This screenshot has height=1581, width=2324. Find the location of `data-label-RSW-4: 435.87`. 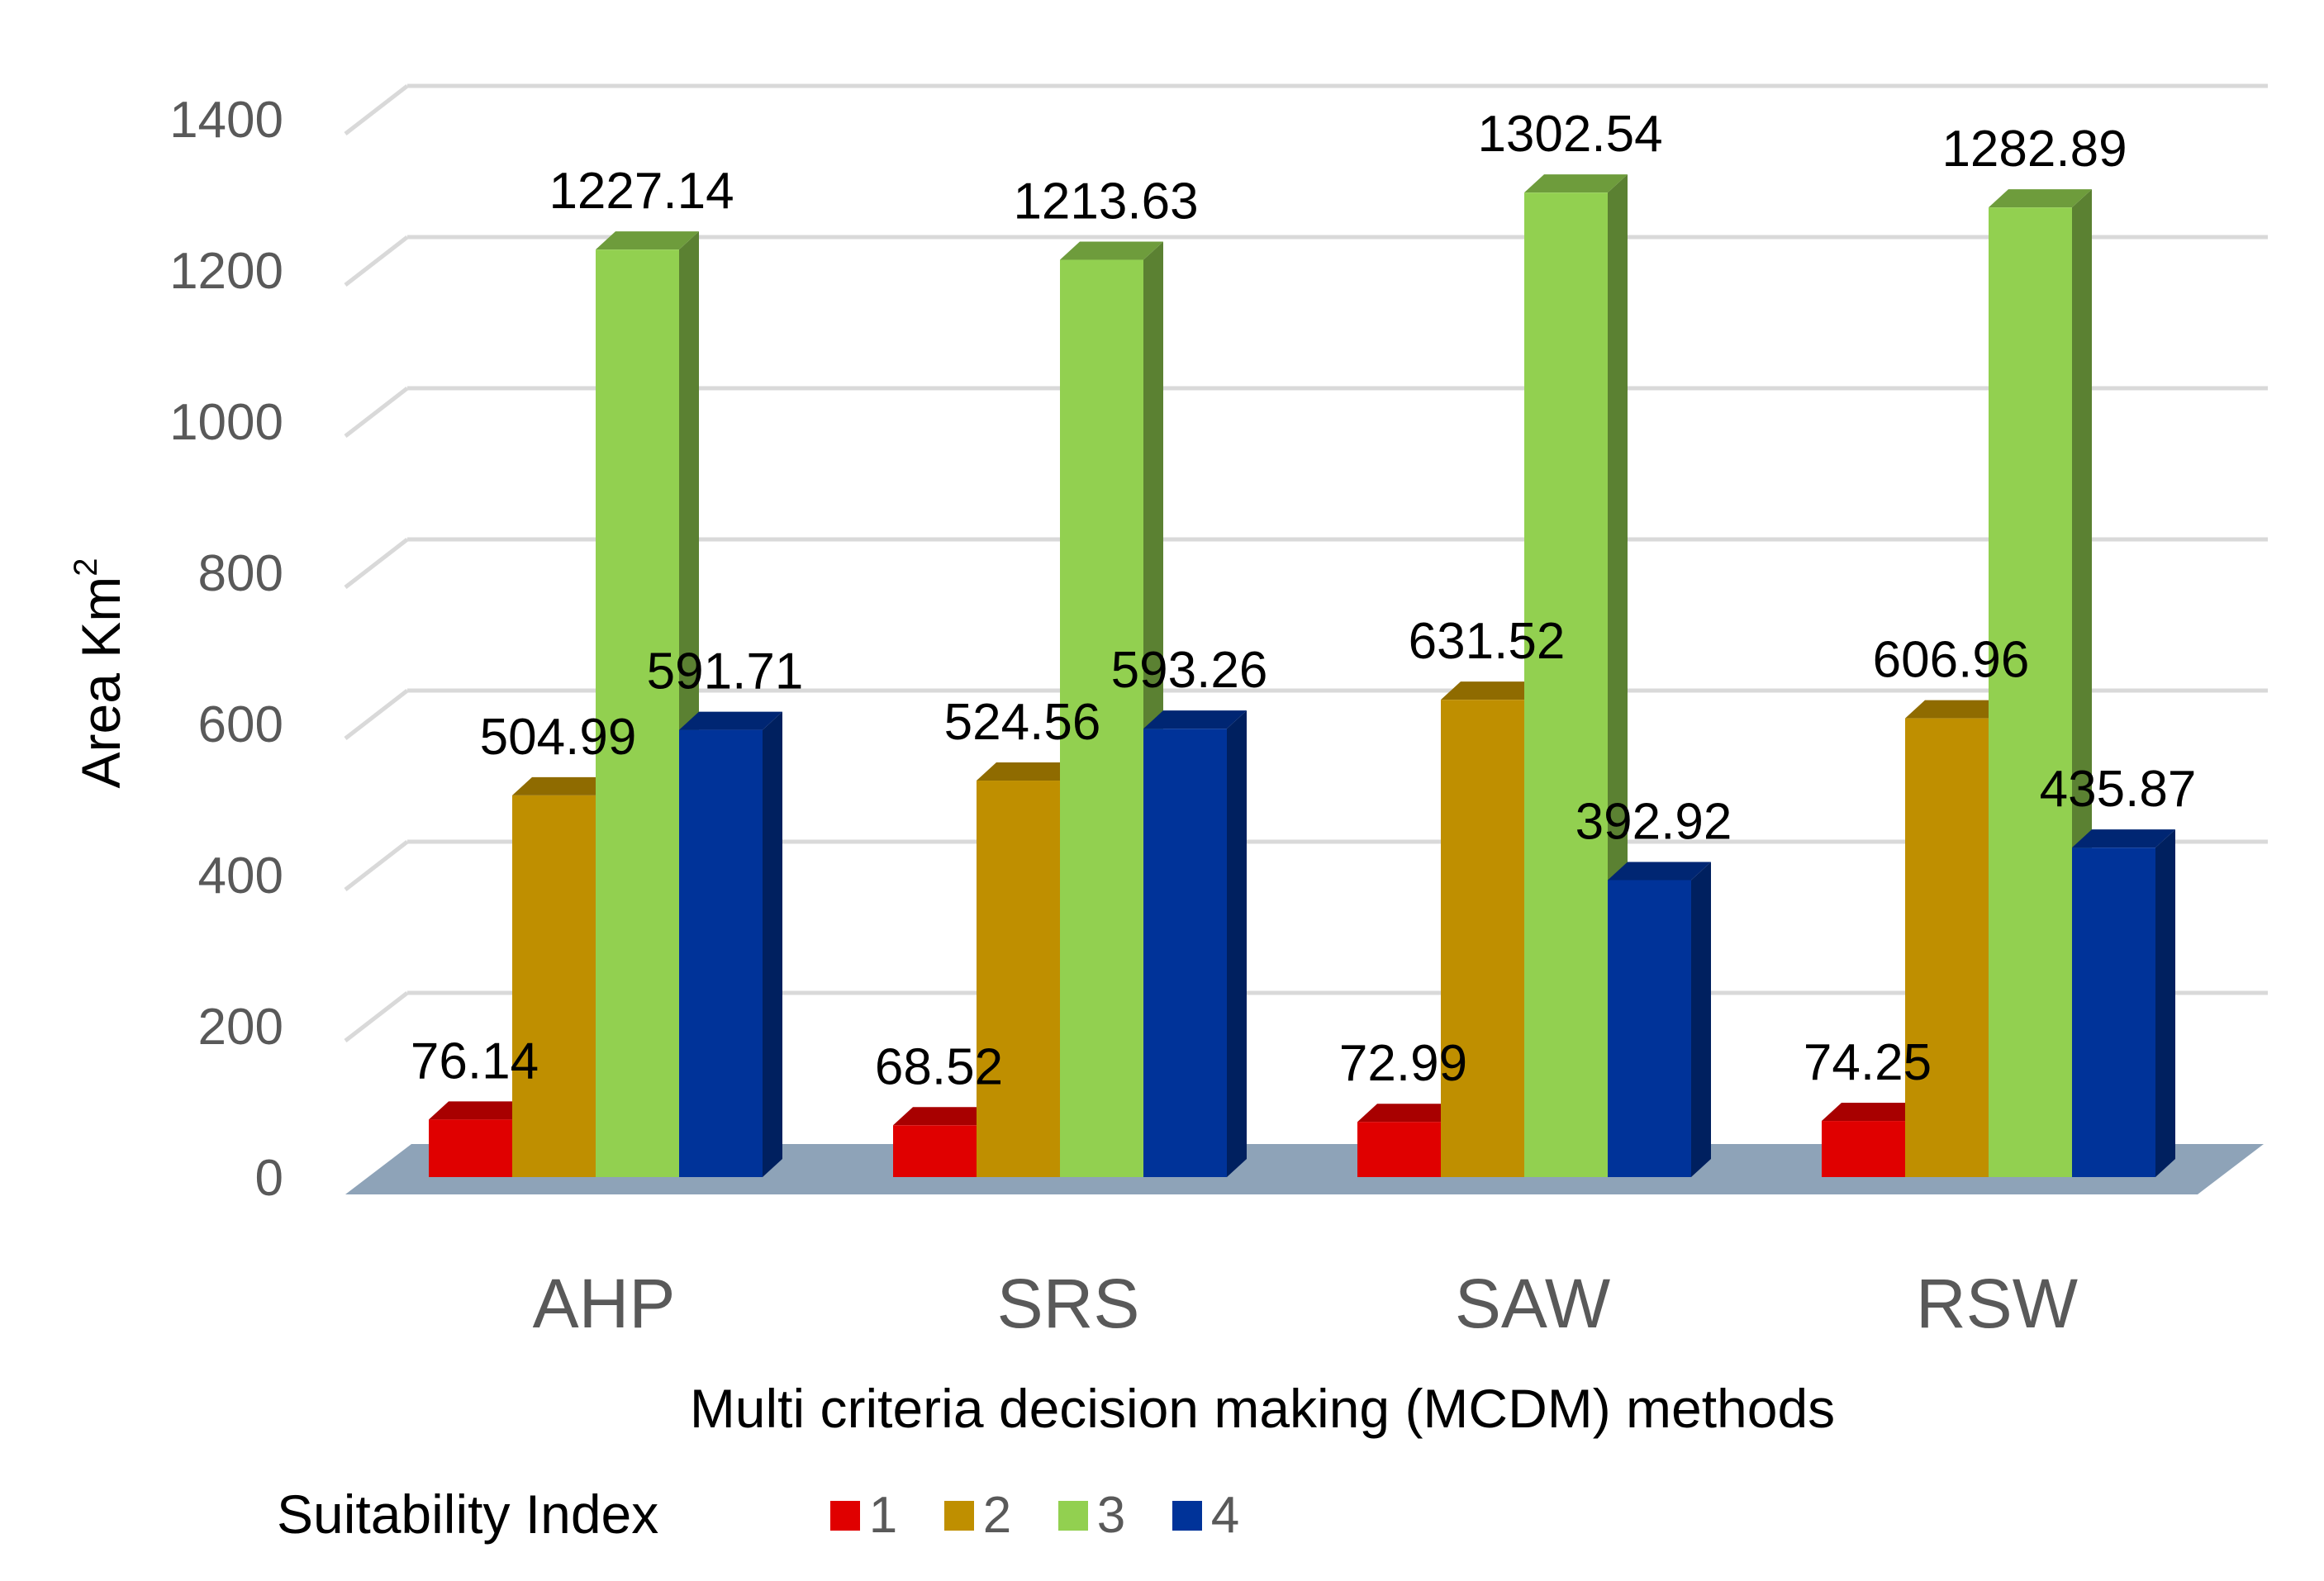

data-label-RSW-4: 435.87 is located at coordinates (2118, 790).